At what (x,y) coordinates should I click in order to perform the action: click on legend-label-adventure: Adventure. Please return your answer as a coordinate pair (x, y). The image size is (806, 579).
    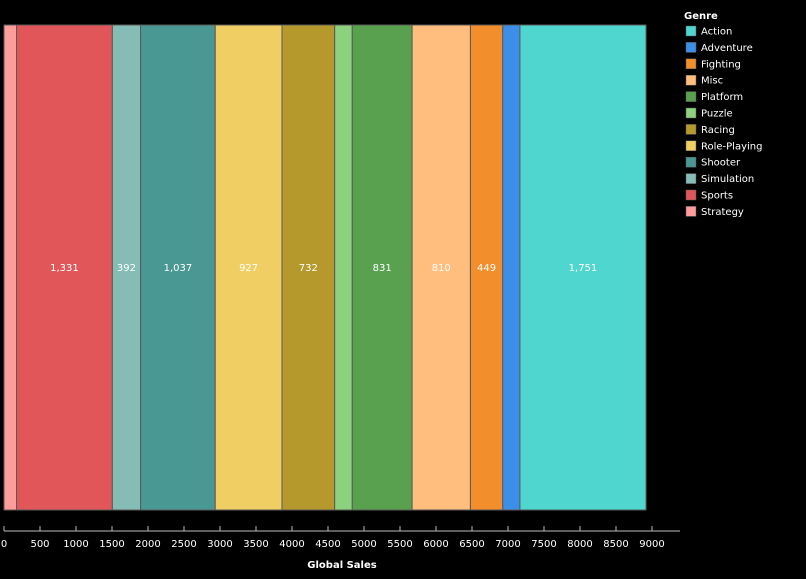
    Looking at the image, I should click on (727, 48).